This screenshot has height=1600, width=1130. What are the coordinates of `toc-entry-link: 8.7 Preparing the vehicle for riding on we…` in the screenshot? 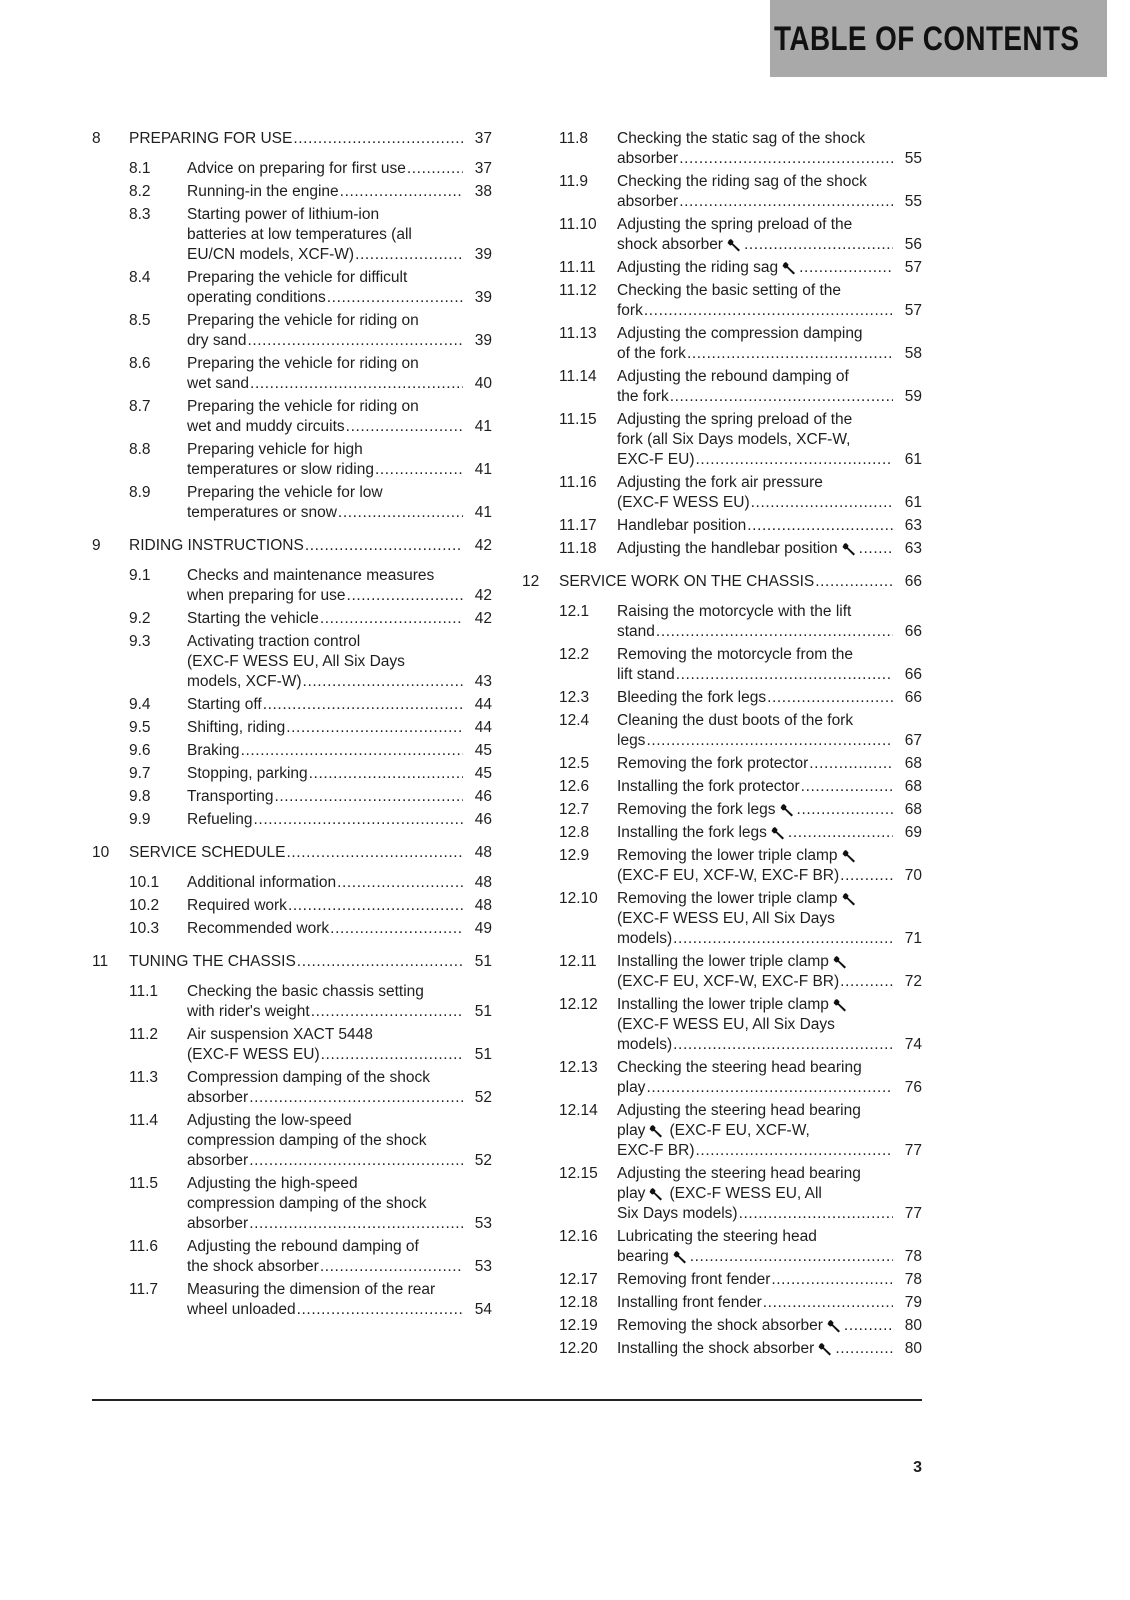 It's located at (310, 417).